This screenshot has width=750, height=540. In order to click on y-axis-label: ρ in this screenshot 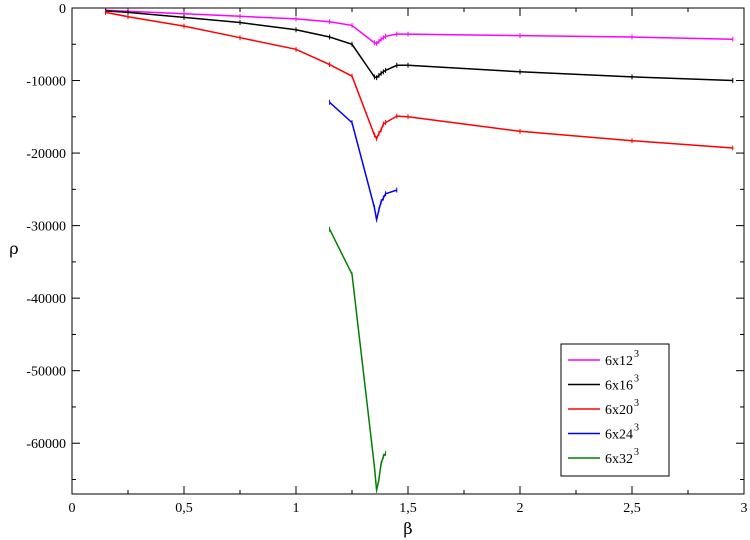, I will do `click(13, 248)`.